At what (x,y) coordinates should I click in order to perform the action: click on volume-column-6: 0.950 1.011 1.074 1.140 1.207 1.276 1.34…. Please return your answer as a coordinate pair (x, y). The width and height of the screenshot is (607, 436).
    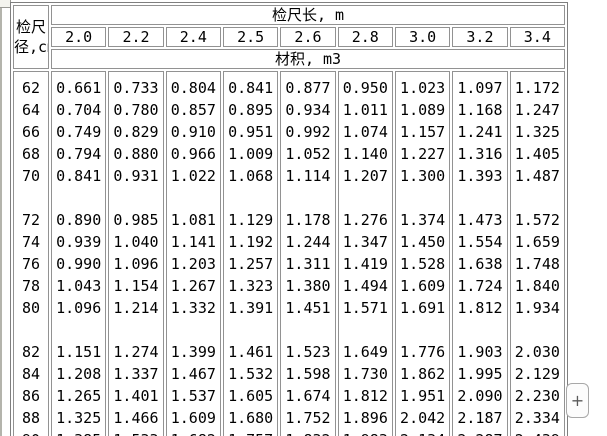
    Looking at the image, I should click on (365, 253).